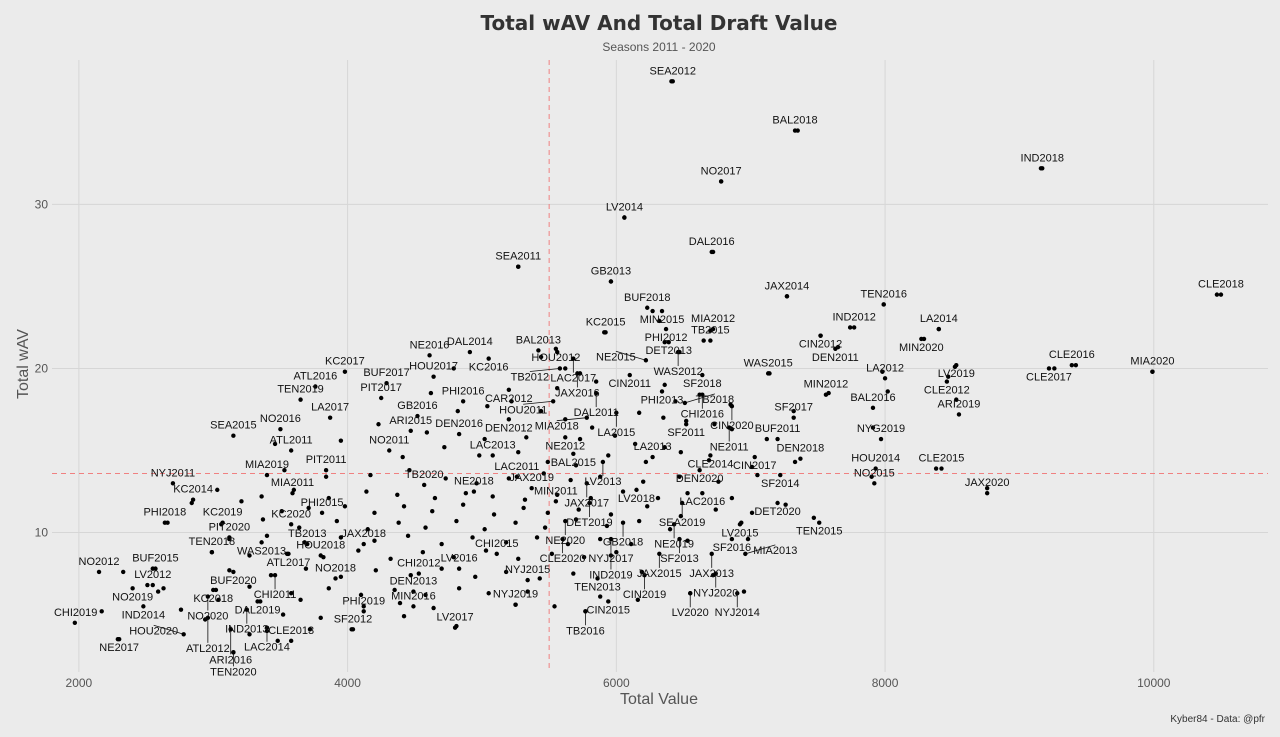  What do you see at coordinates (330, 408) in the screenshot?
I see `point-label: LA2017` at bounding box center [330, 408].